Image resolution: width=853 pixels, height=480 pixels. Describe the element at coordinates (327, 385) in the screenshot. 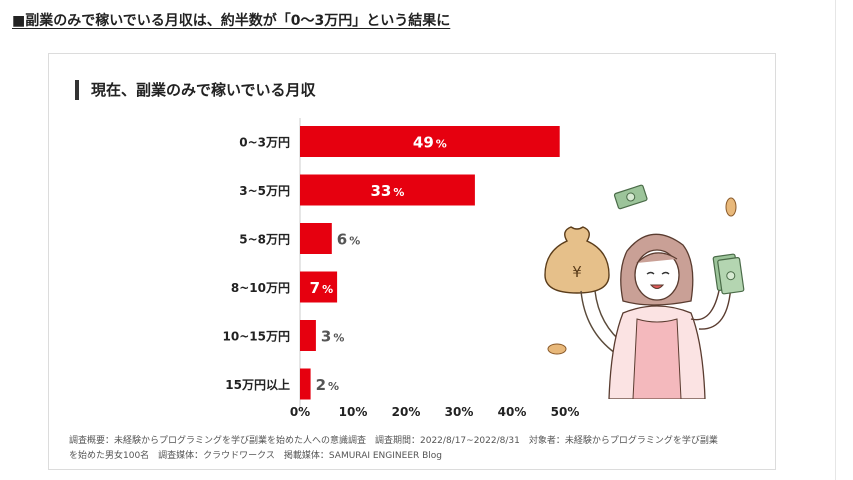

I see `data-label: 2%` at that location.